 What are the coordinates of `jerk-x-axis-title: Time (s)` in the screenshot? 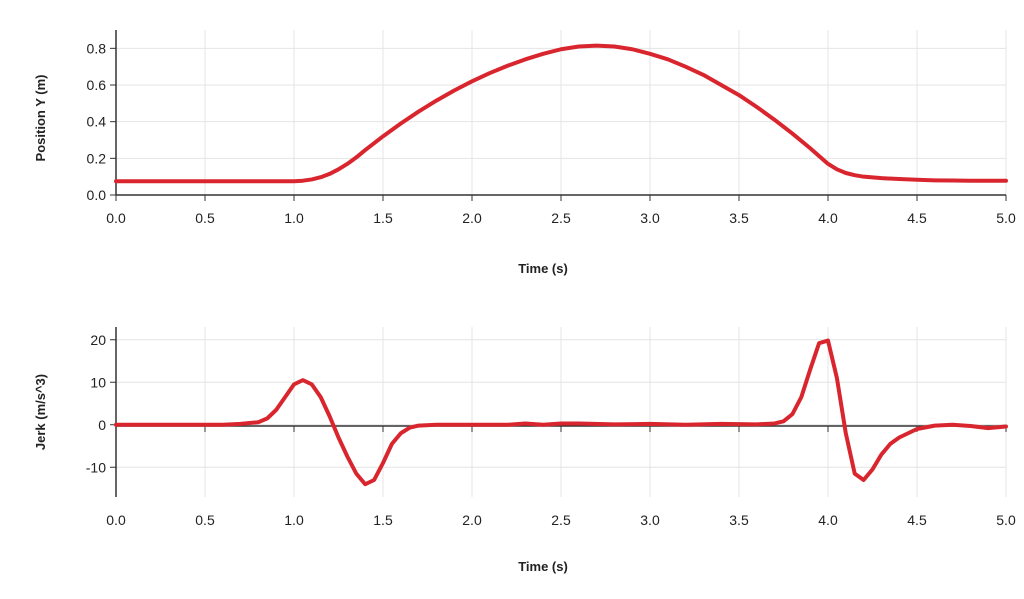 It's located at (543, 566).